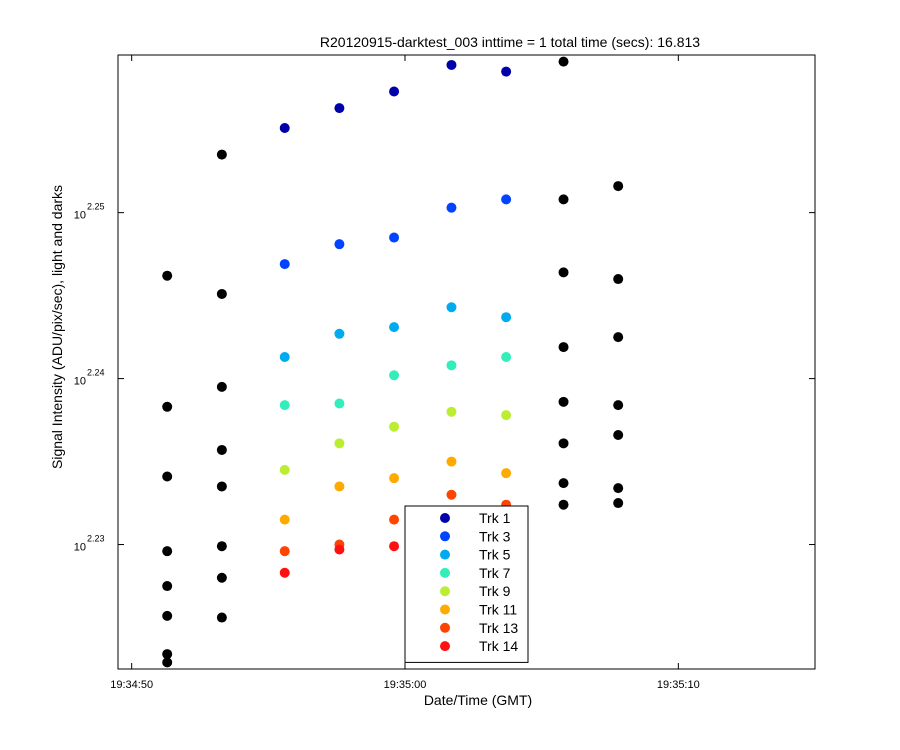 The width and height of the screenshot is (900, 750). What do you see at coordinates (495, 536) in the screenshot?
I see `legend-entry-label: Trk 3` at bounding box center [495, 536].